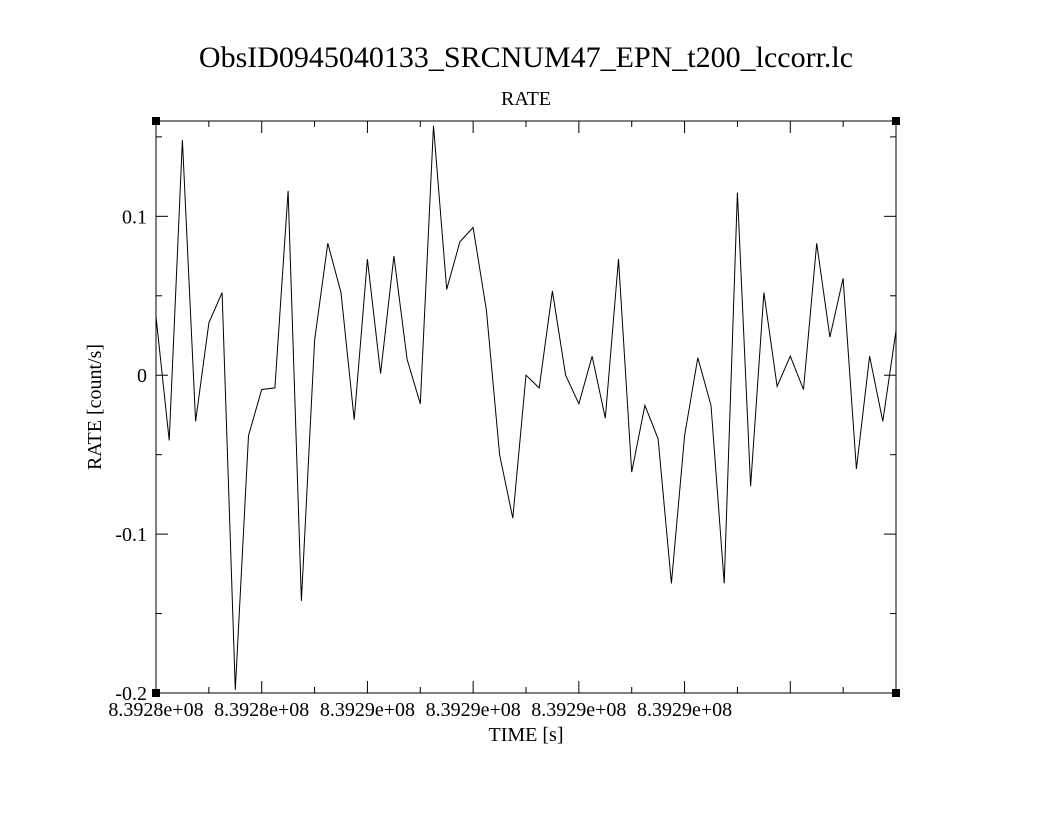 This screenshot has height=813, width=1051. I want to click on y-tick-label: 0, so click(142, 376).